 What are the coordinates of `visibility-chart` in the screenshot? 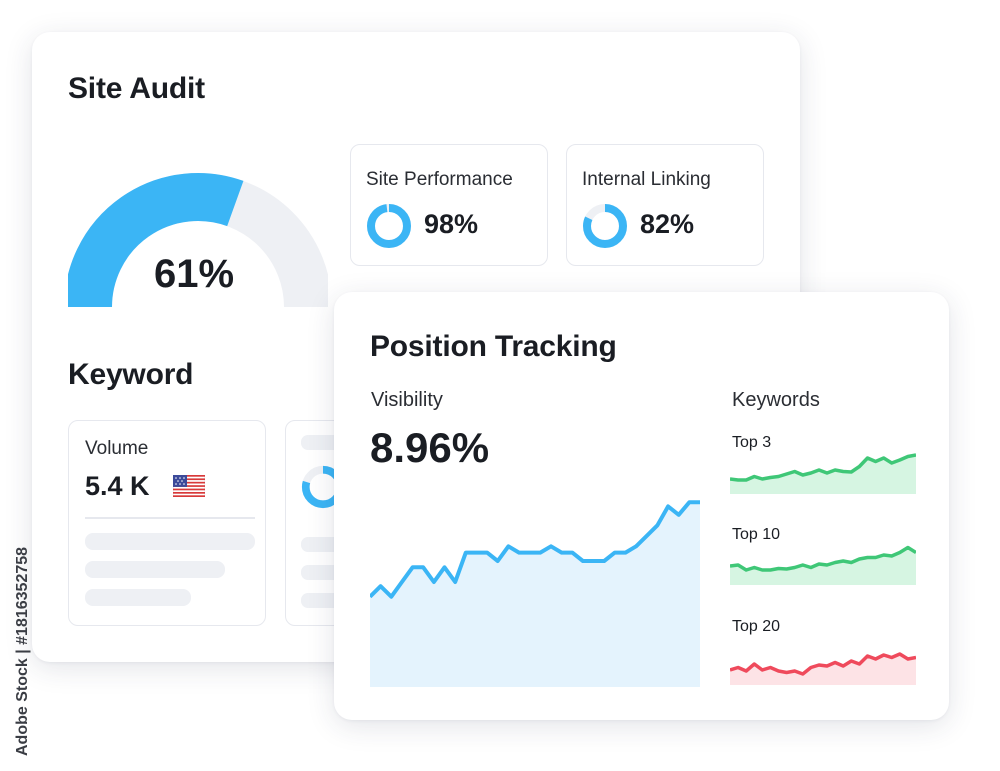 It's located at (535, 593).